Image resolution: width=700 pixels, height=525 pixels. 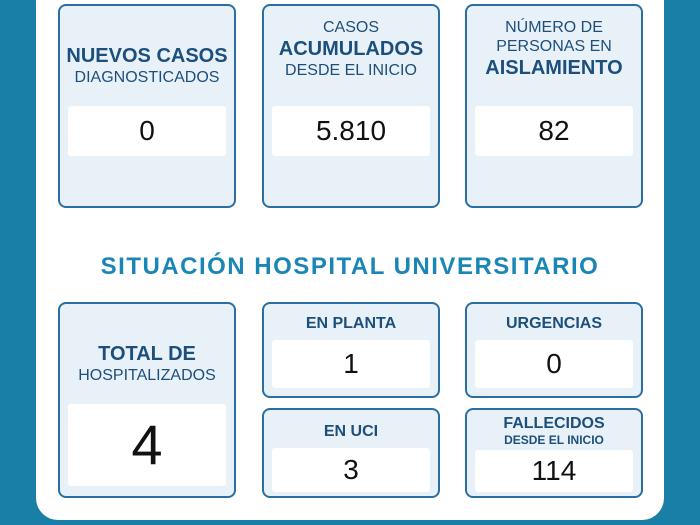 What do you see at coordinates (351, 431) in the screenshot?
I see `card-label: EN UCI` at bounding box center [351, 431].